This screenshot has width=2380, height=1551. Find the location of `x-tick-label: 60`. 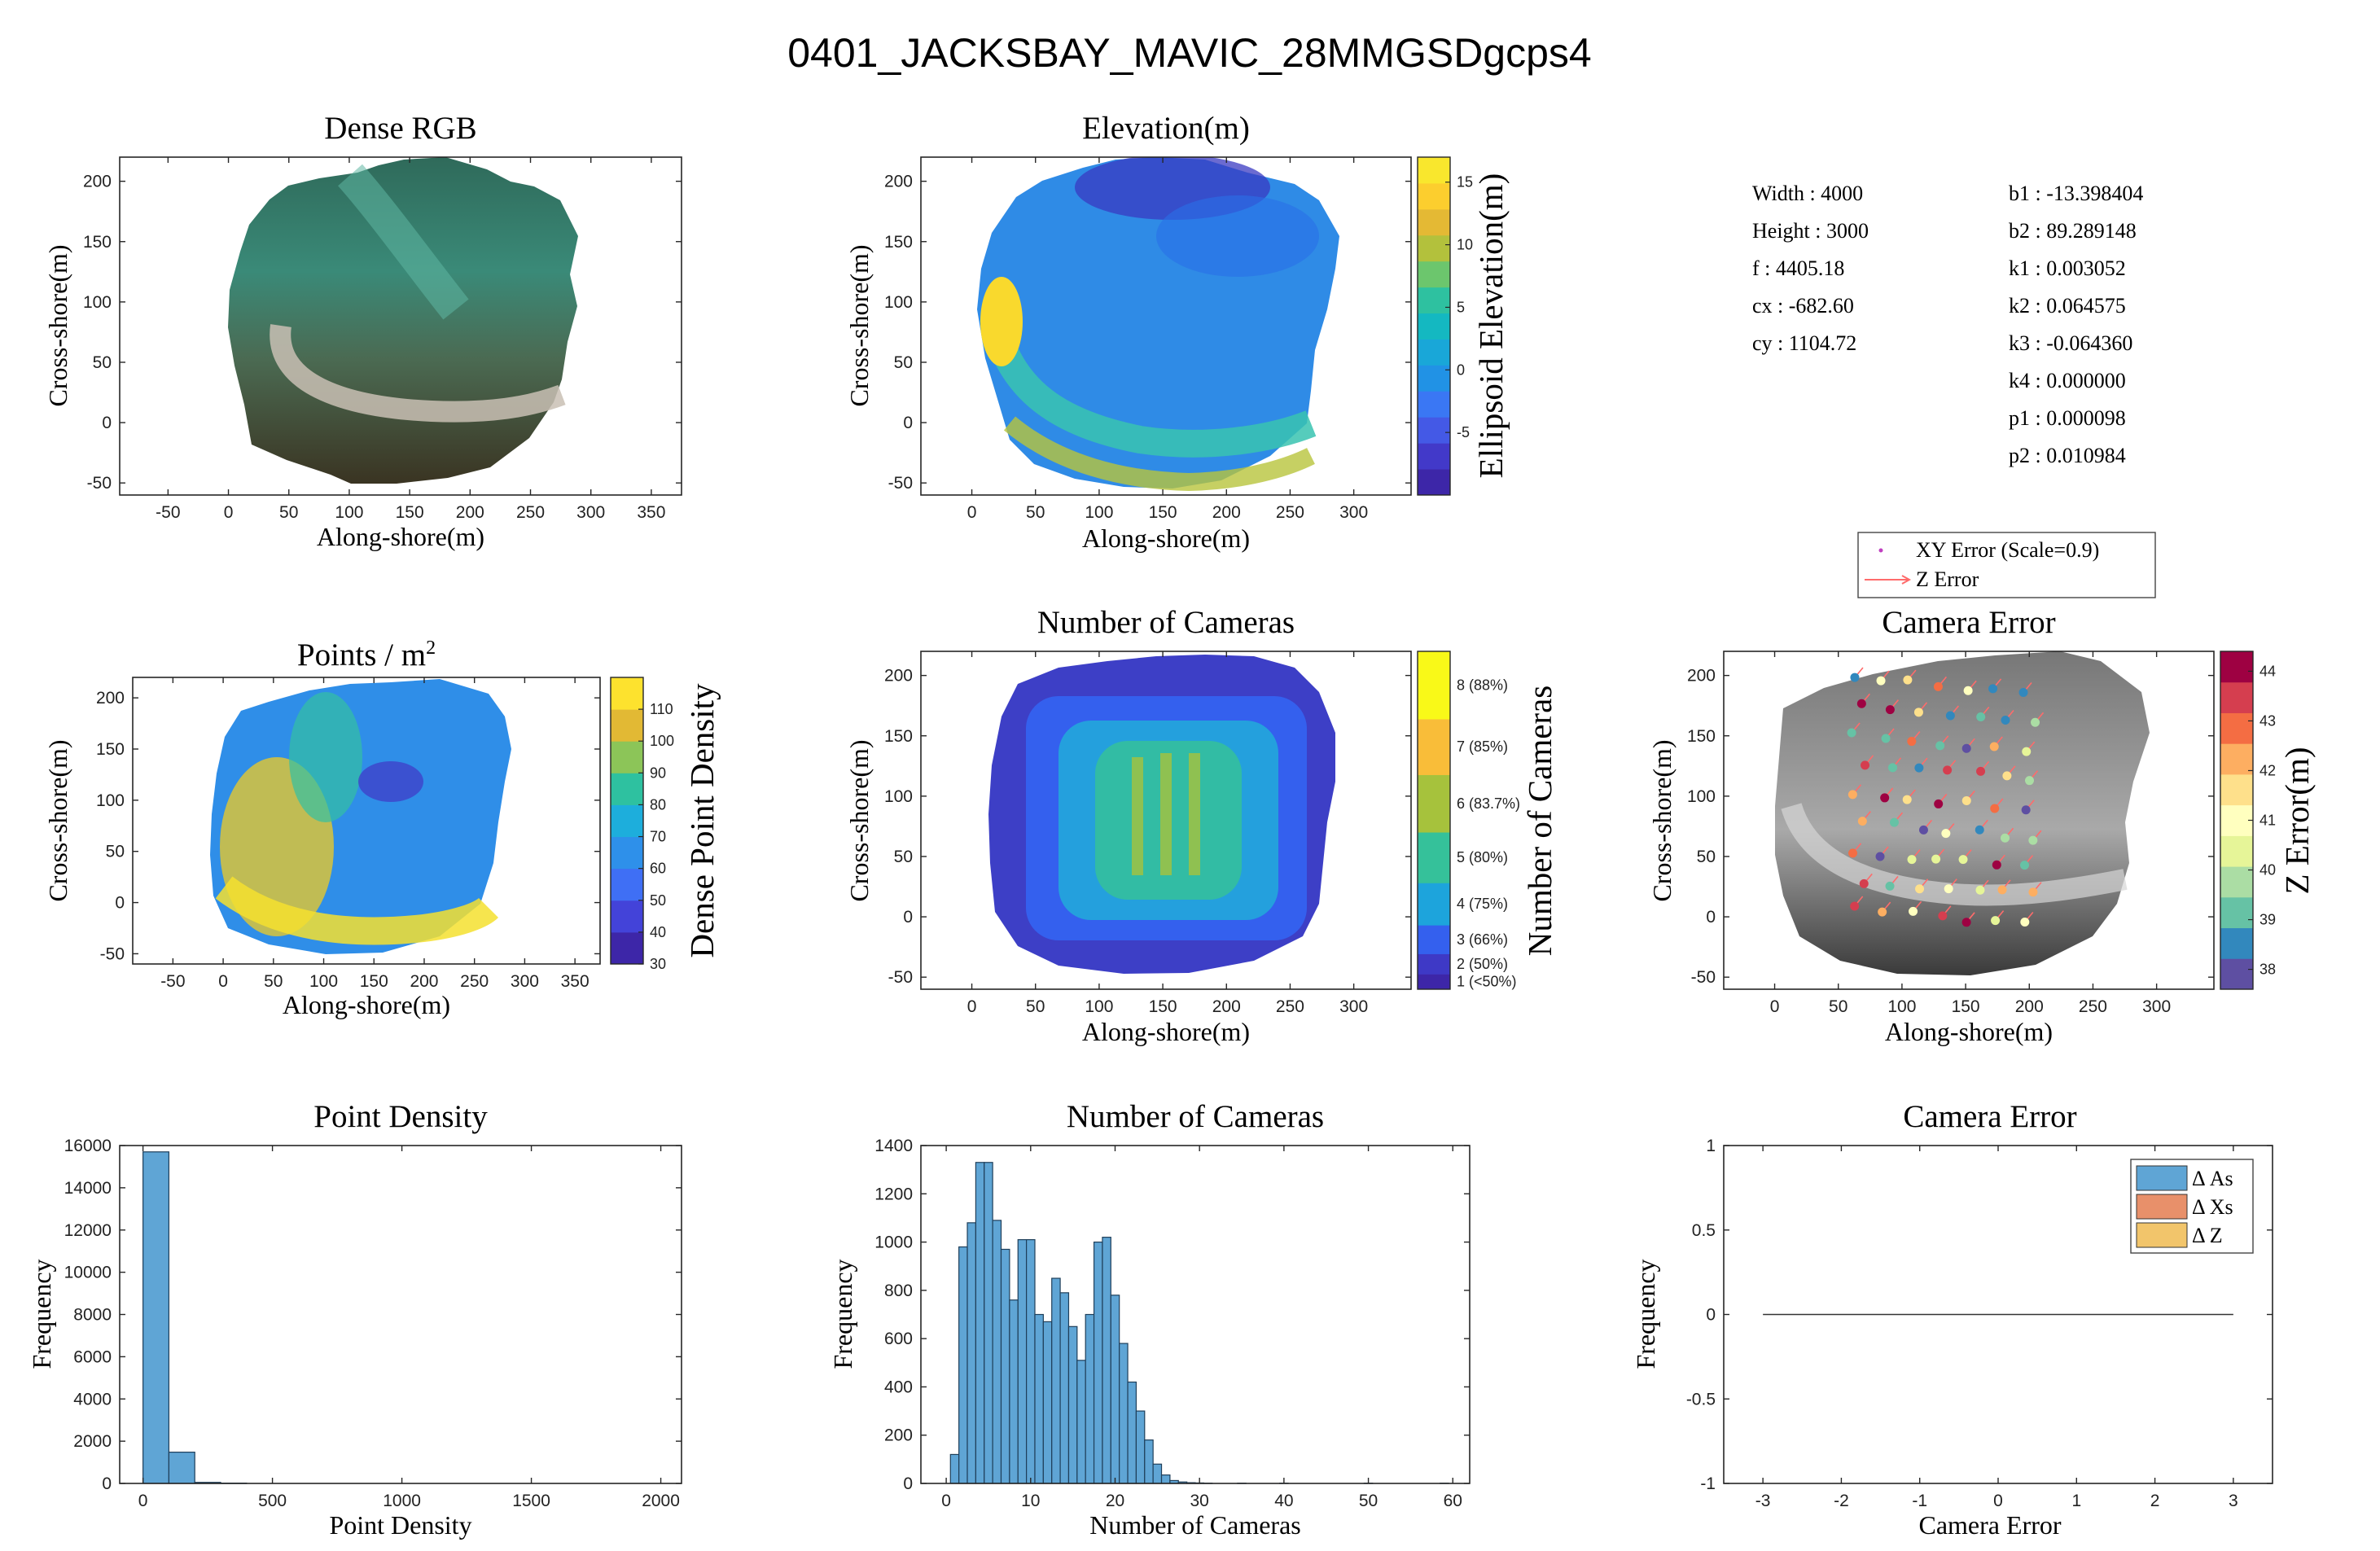

x-tick-label: 60 is located at coordinates (1453, 1501).